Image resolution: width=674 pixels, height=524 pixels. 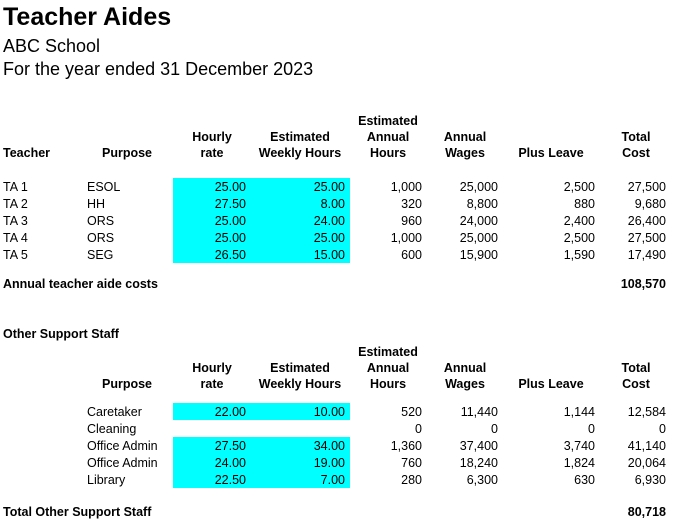 What do you see at coordinates (15, 255) in the screenshot?
I see `ta-row-teacher: TA 5` at bounding box center [15, 255].